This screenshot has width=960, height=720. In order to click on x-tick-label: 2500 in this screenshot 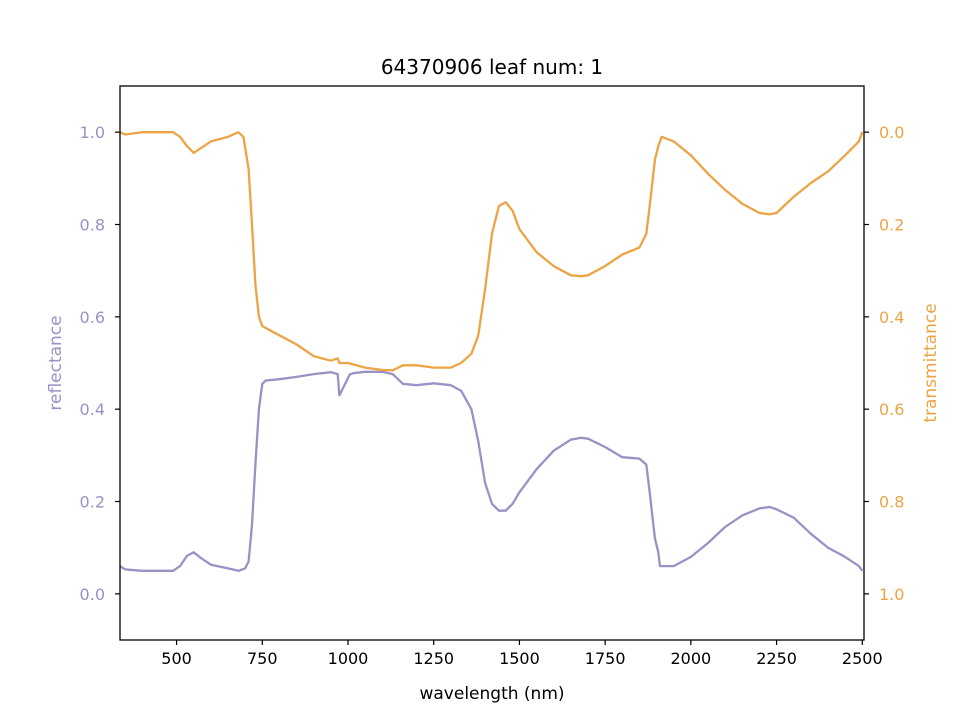, I will do `click(862, 658)`.